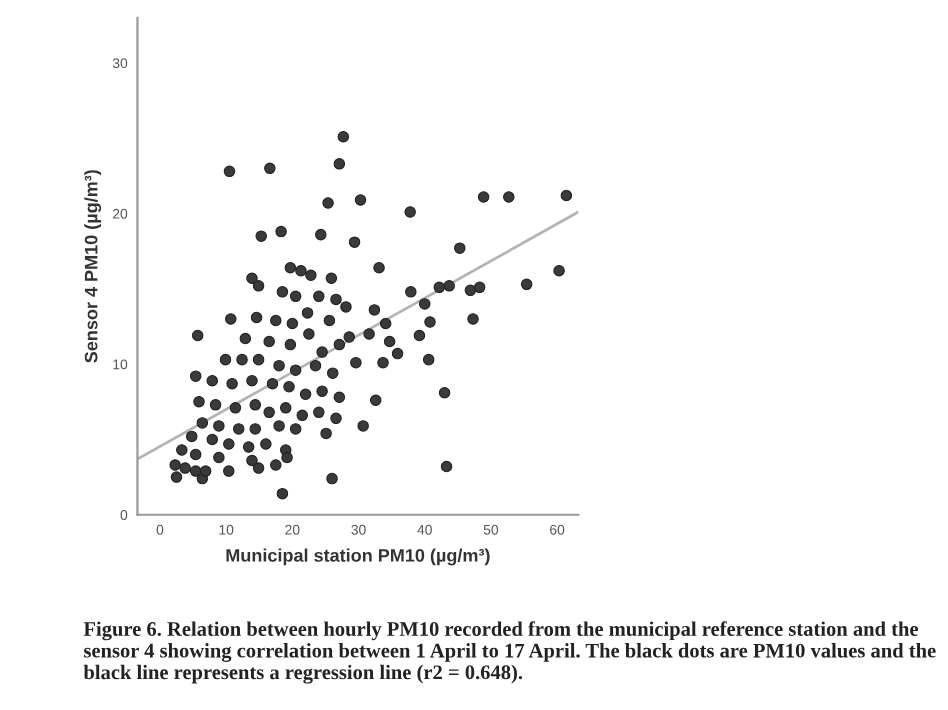 The image size is (948, 710). What do you see at coordinates (93, 266) in the screenshot?
I see `y-axis-title: Sensor 4 PM10 (µg/m³)` at bounding box center [93, 266].